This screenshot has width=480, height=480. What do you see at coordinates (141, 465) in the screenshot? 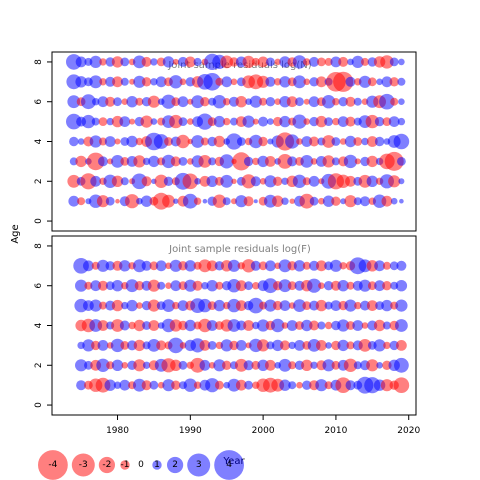
I see `bubble-size-legend: -4 -3 -2 -1 0 1 2 3 4` at bounding box center [141, 465].